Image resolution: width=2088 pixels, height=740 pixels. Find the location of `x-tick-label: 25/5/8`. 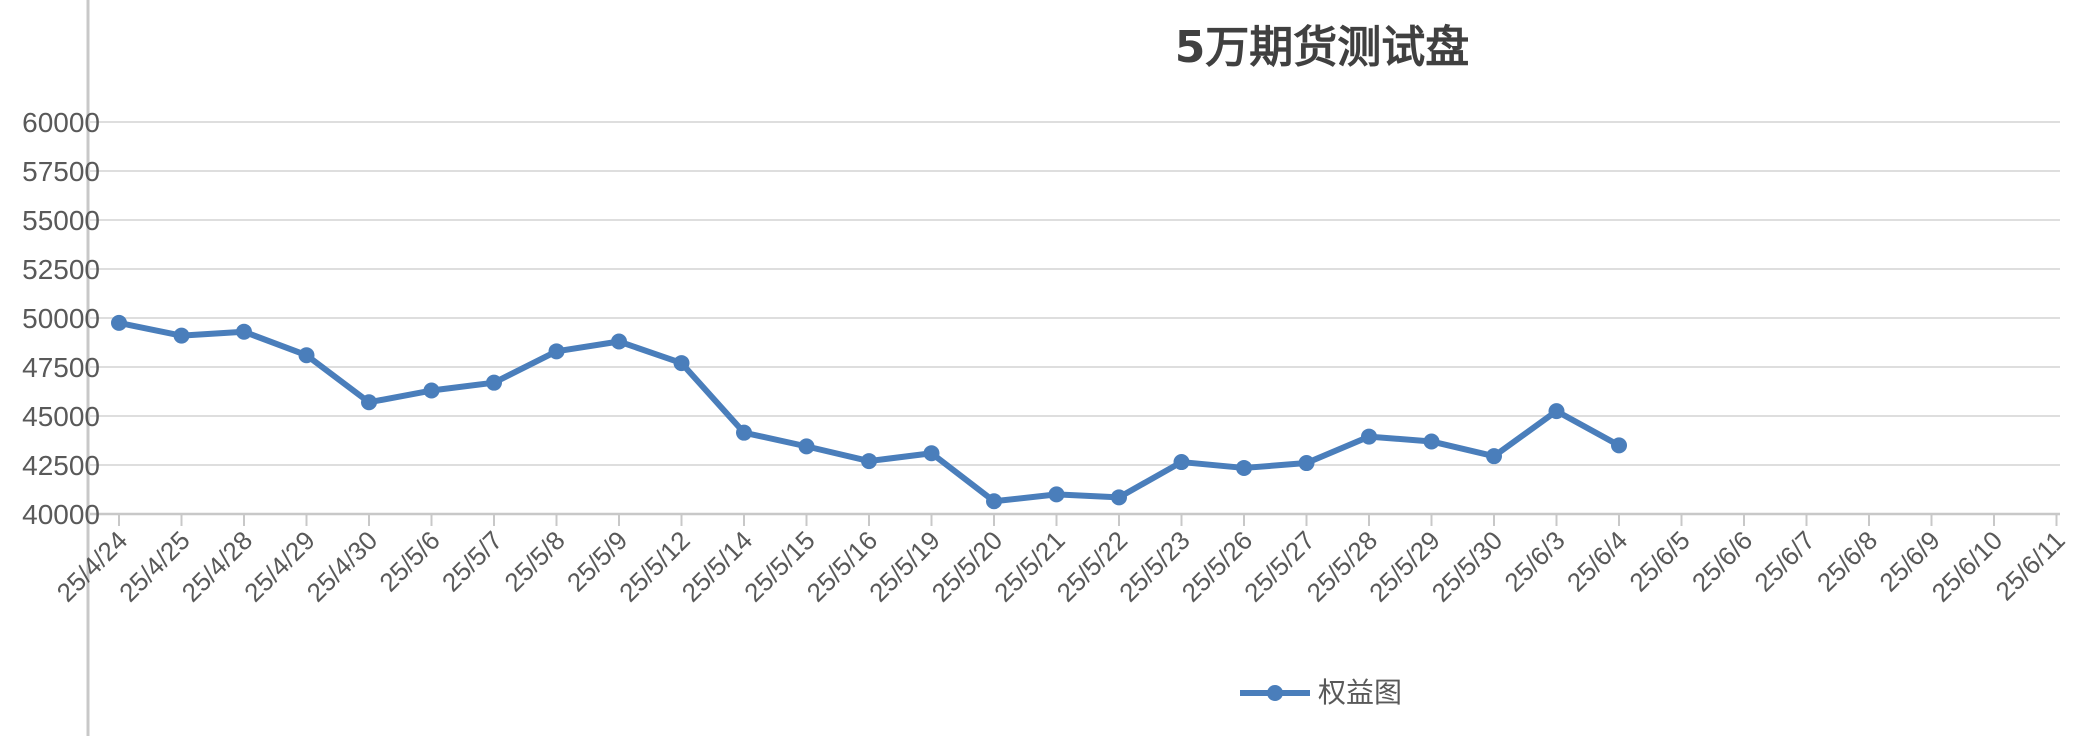

x-tick-label: 25/5/8 is located at coordinates (534, 561).